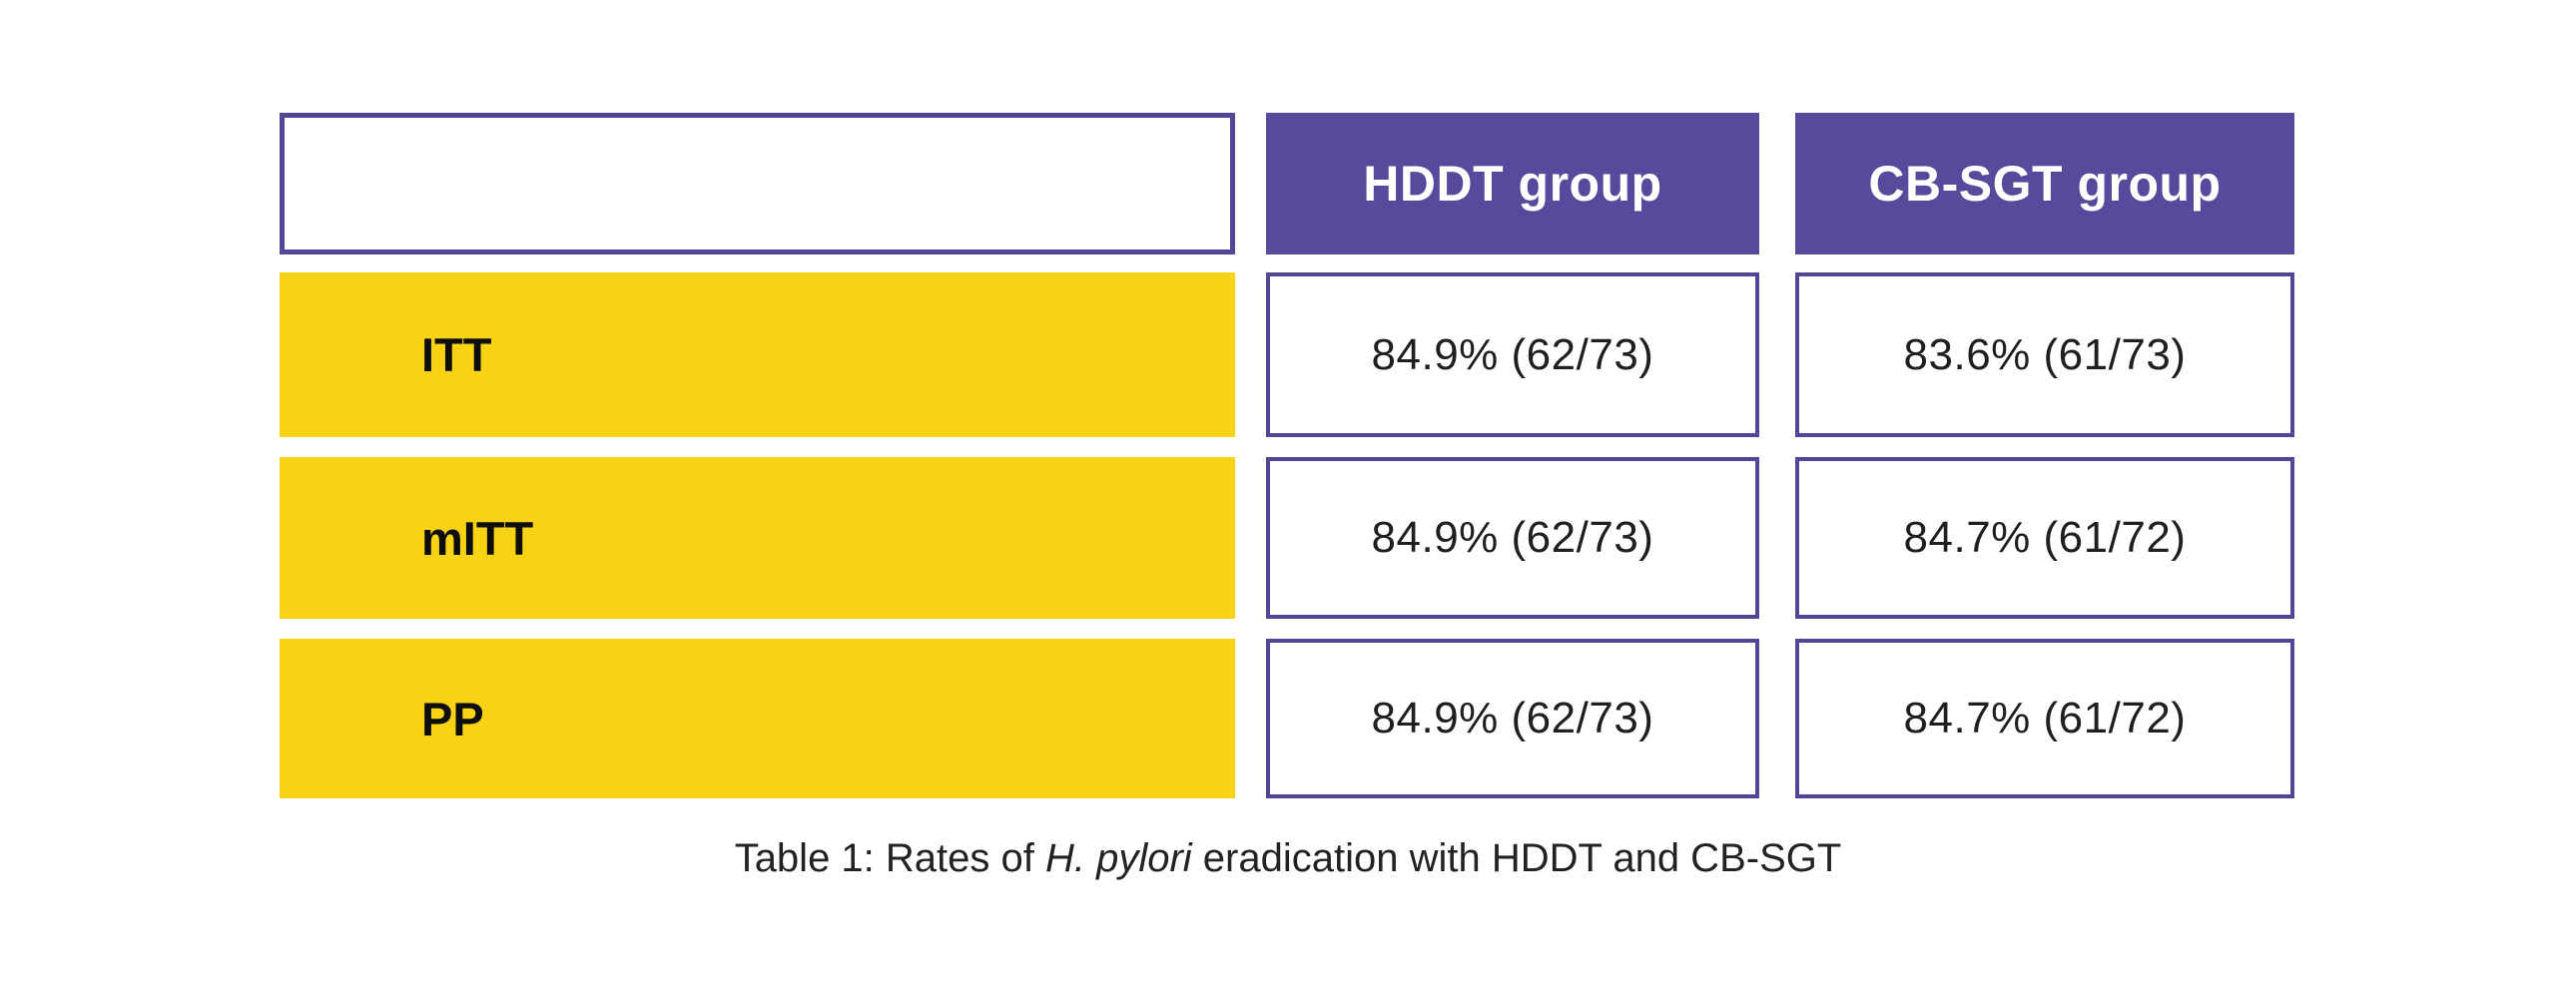 The height and width of the screenshot is (990, 2576). I want to click on value-pp-hddt: 84.9% (62/73), so click(1512, 718).